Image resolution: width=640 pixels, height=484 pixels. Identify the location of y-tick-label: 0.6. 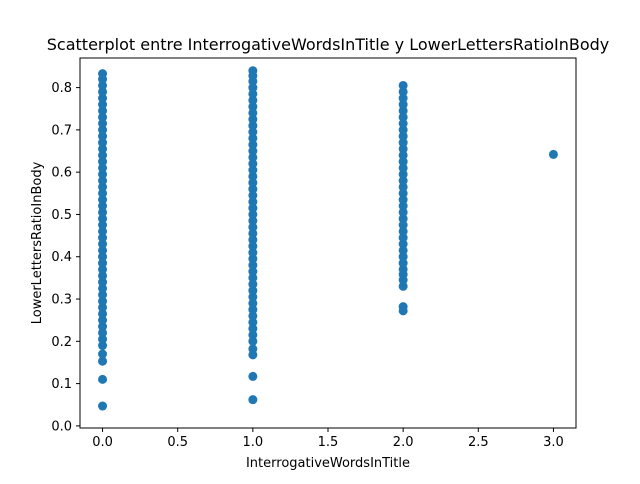
(61, 173).